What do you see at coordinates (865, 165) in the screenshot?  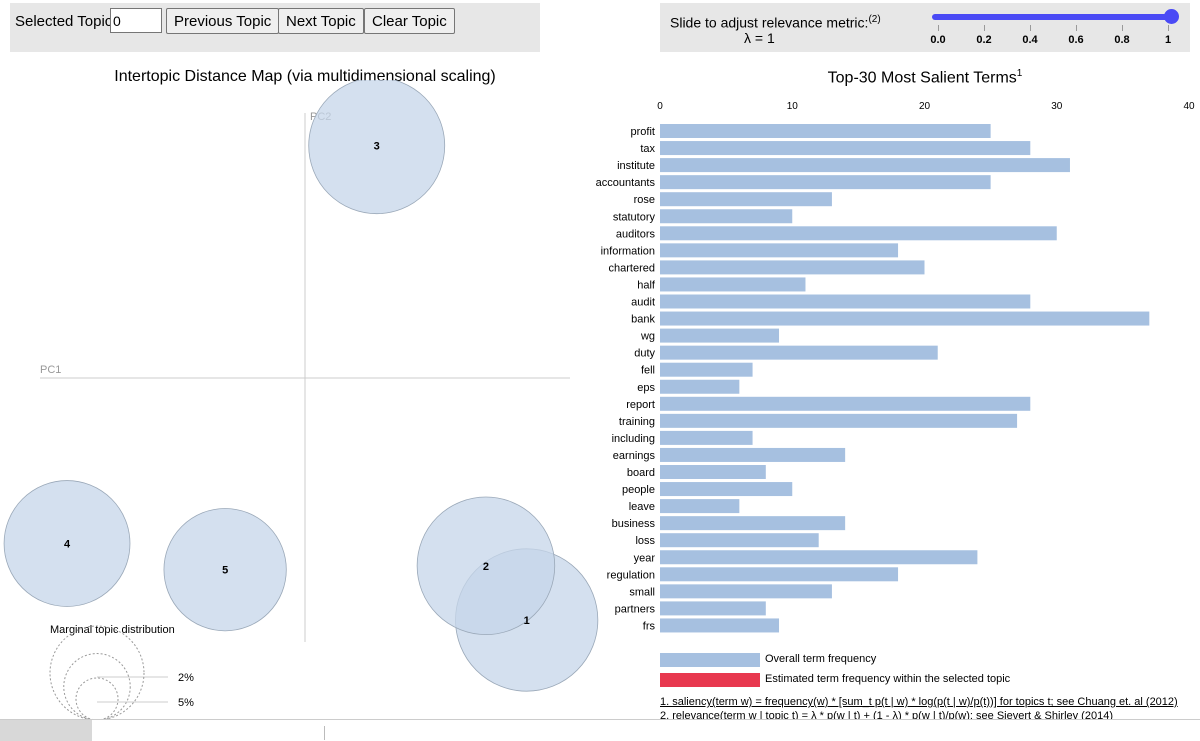 I see `bar-institute` at bounding box center [865, 165].